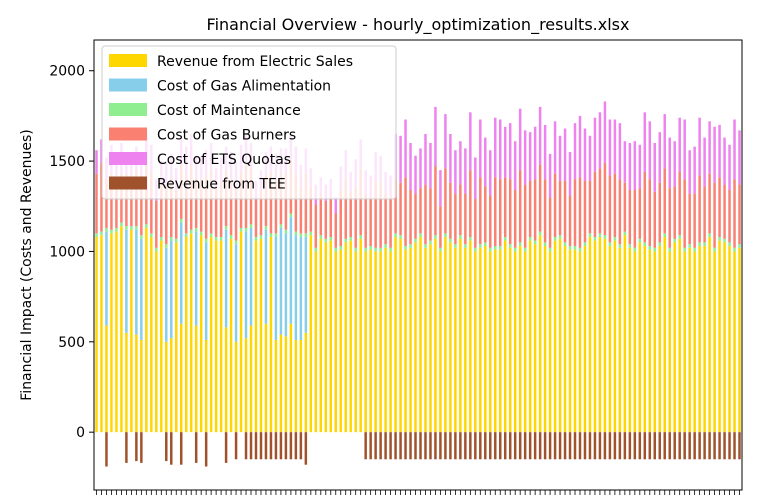  What do you see at coordinates (229, 111) in the screenshot?
I see `legend-label: Cost of Maintenance` at bounding box center [229, 111].